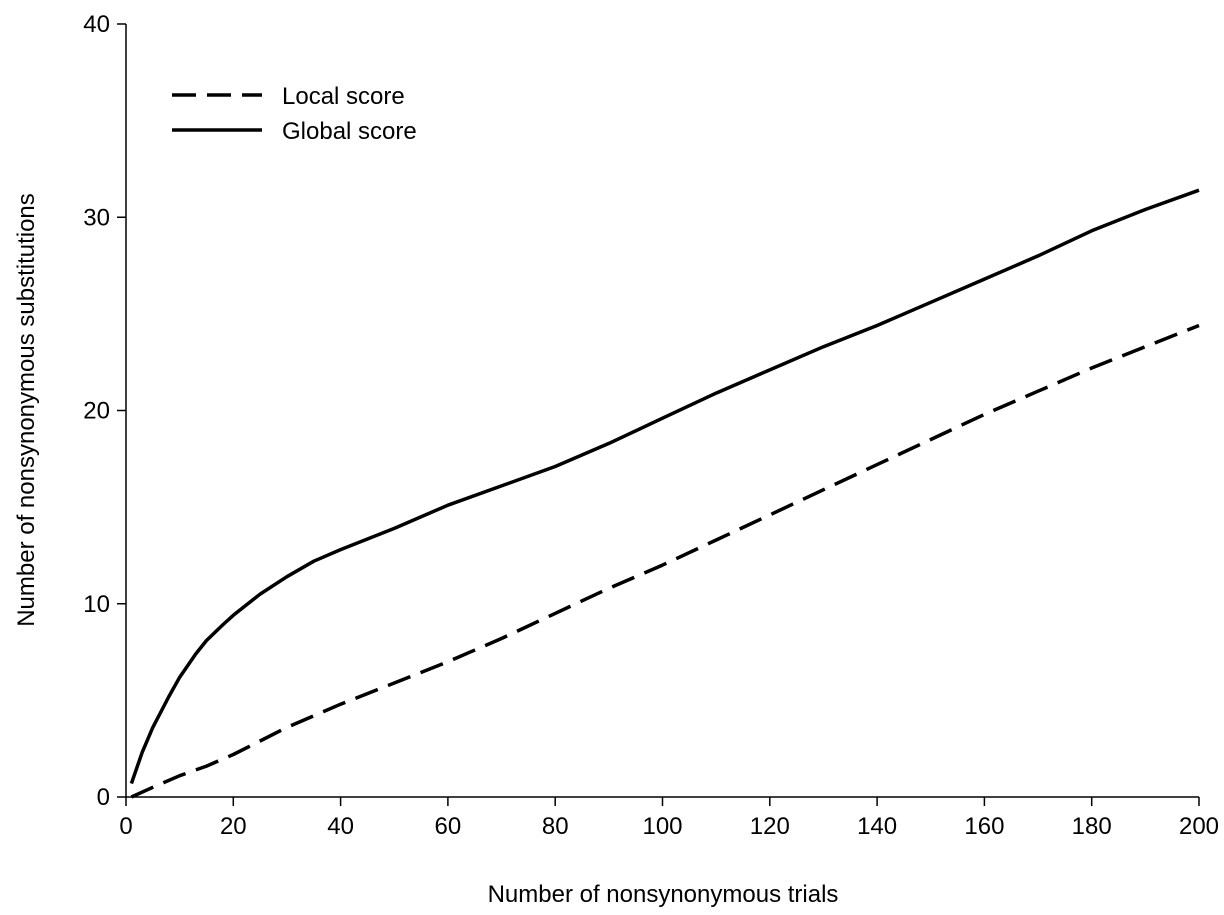 This screenshot has width=1224, height=915. What do you see at coordinates (96, 24) in the screenshot?
I see `y-tick-label: 40` at bounding box center [96, 24].